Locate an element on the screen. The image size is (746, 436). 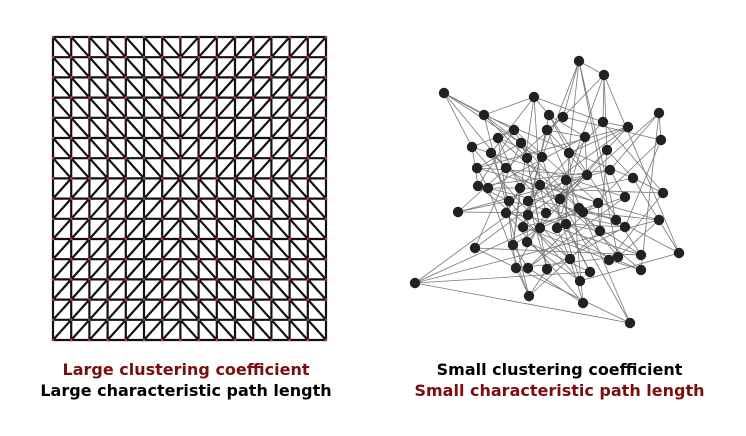
left-caption-path-length: Large characteristic path length is located at coordinates (186, 390).